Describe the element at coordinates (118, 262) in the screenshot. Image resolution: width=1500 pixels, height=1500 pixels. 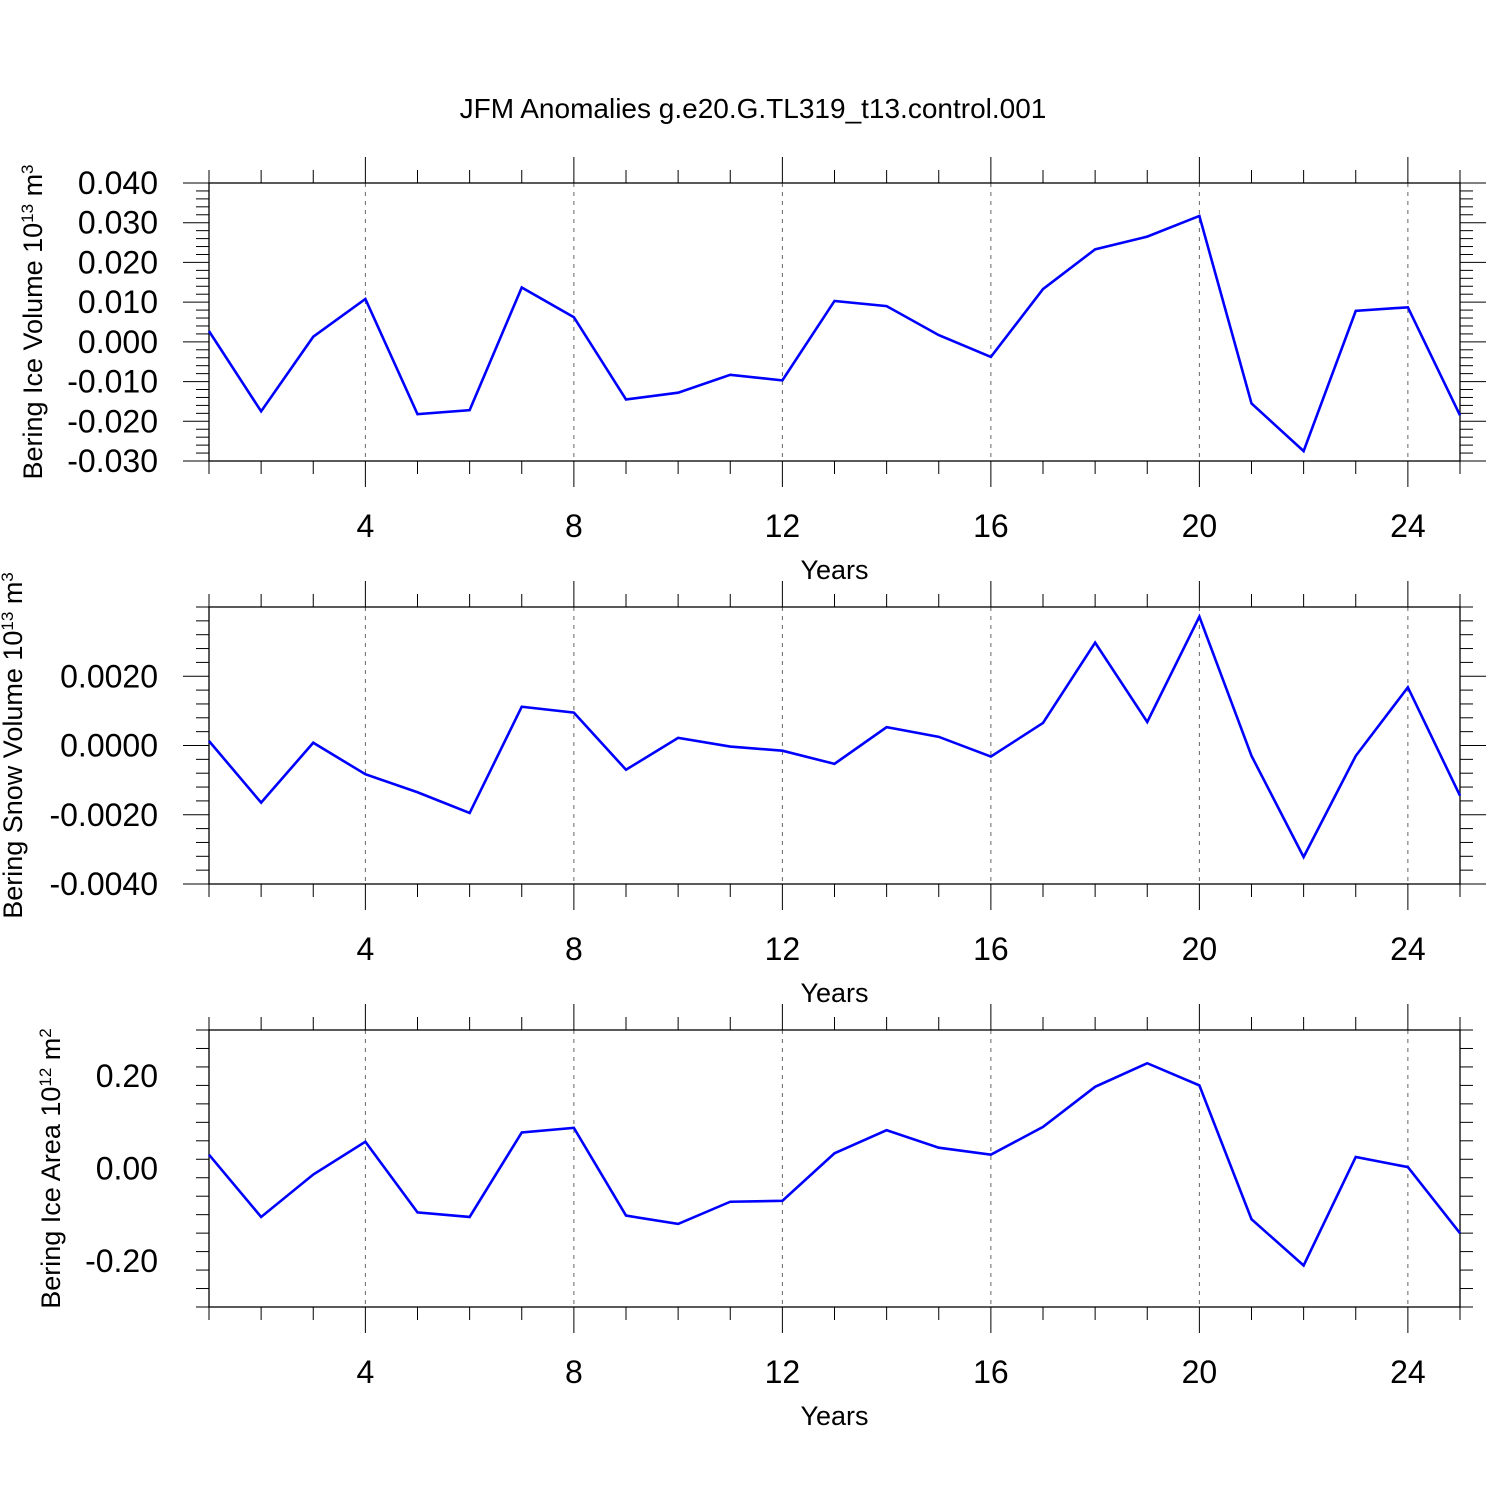
I see `y-tick-label: 0.020` at that location.